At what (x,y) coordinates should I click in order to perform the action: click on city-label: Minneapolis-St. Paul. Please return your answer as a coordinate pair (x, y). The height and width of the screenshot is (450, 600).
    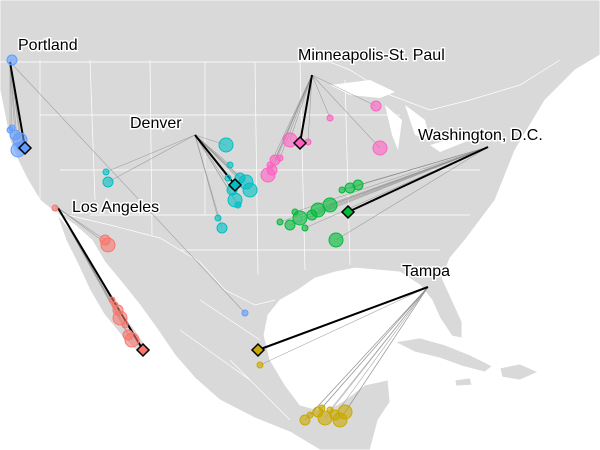
    Looking at the image, I should click on (371, 55).